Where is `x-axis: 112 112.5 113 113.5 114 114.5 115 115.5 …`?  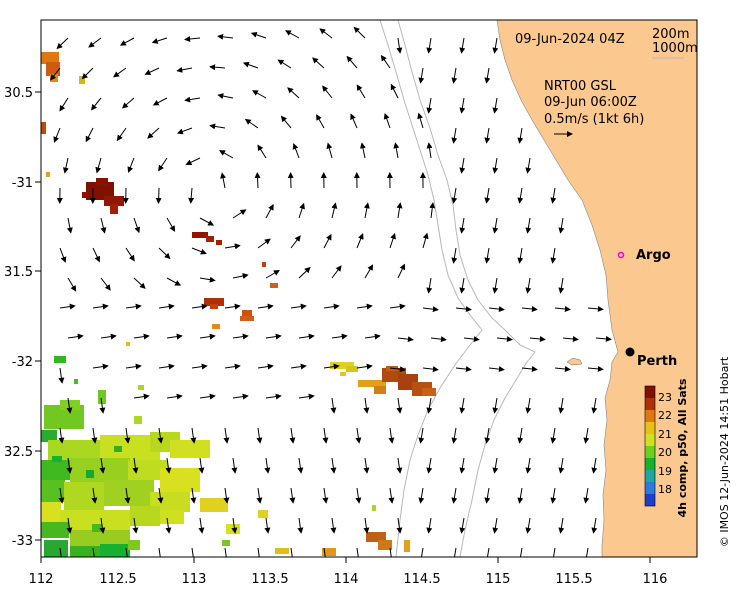
x-axis: 112 112.5 113 113.5 114 114.5 115 115.5 … is located at coordinates (348, 572).